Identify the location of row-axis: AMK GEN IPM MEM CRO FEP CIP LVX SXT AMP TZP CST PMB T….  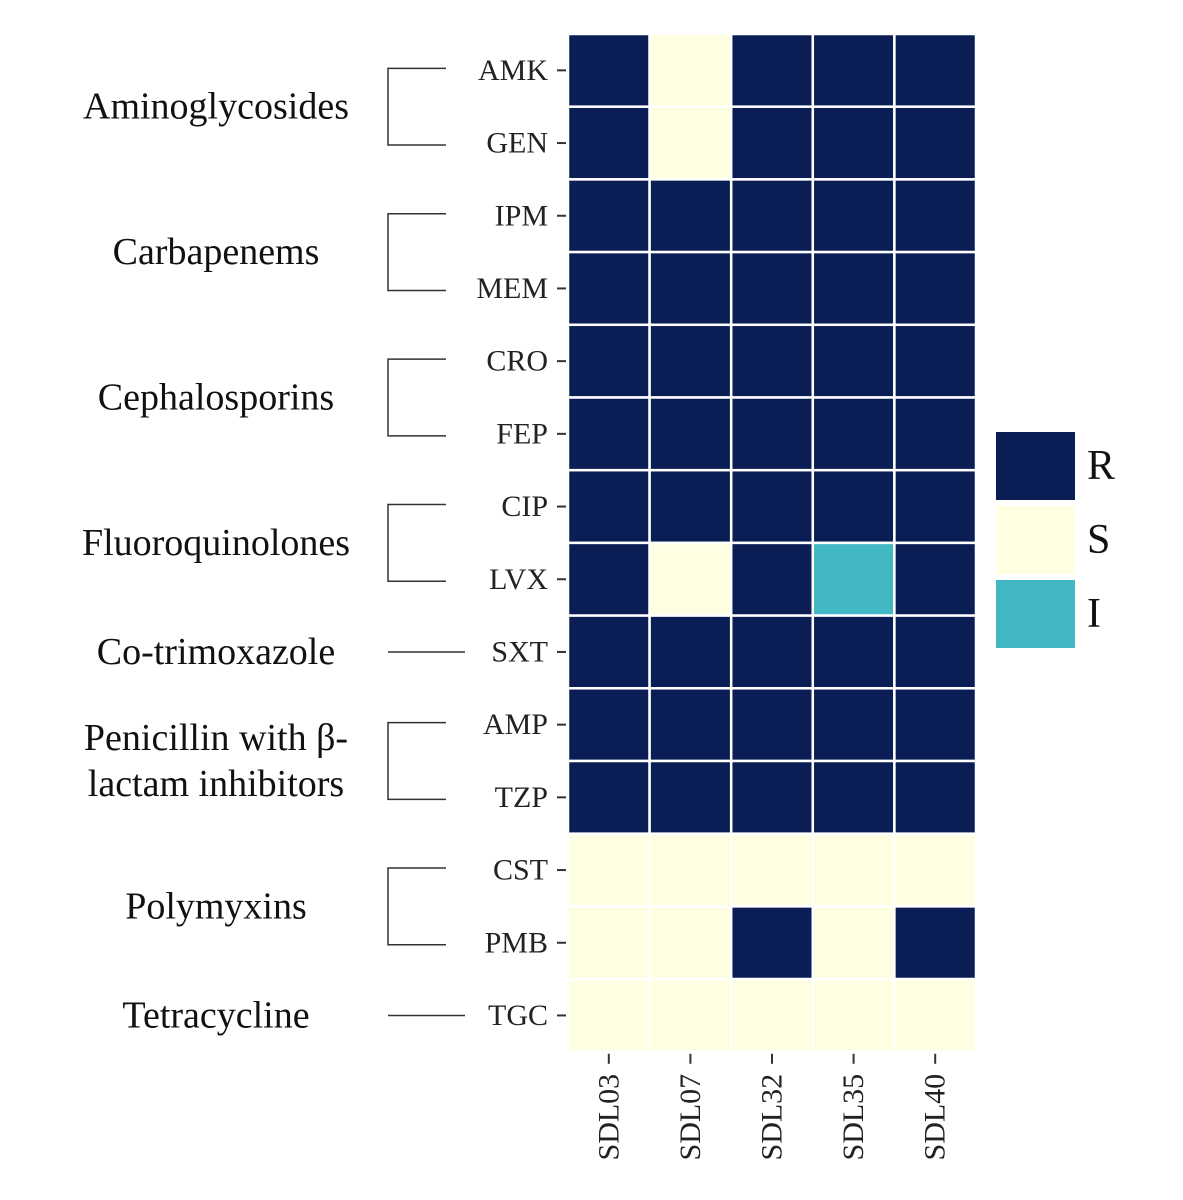
(521, 543).